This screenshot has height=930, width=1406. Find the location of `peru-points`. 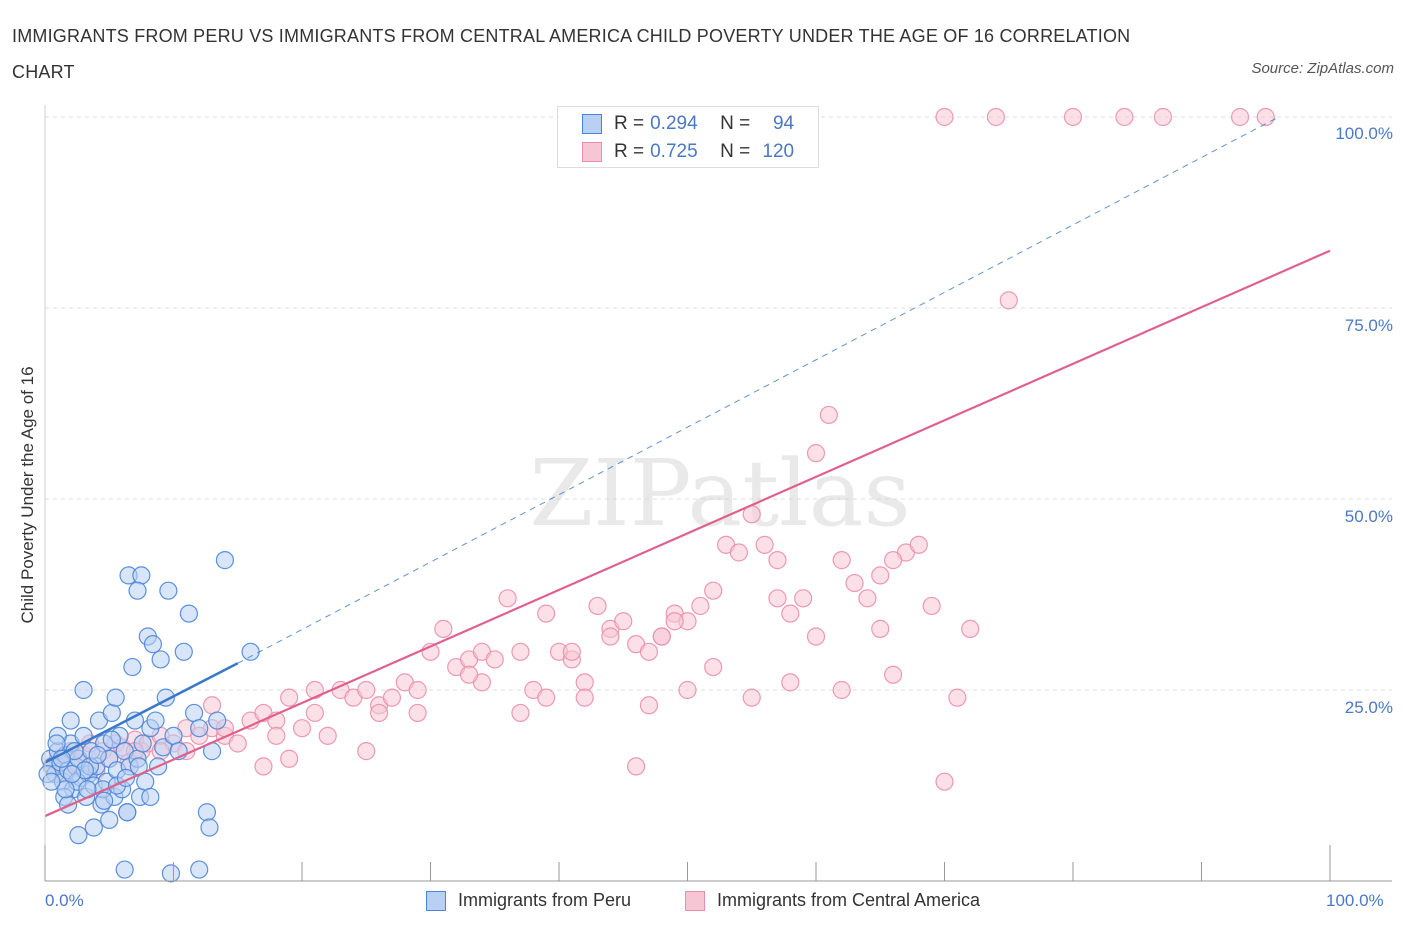

peru-points is located at coordinates (149, 717).